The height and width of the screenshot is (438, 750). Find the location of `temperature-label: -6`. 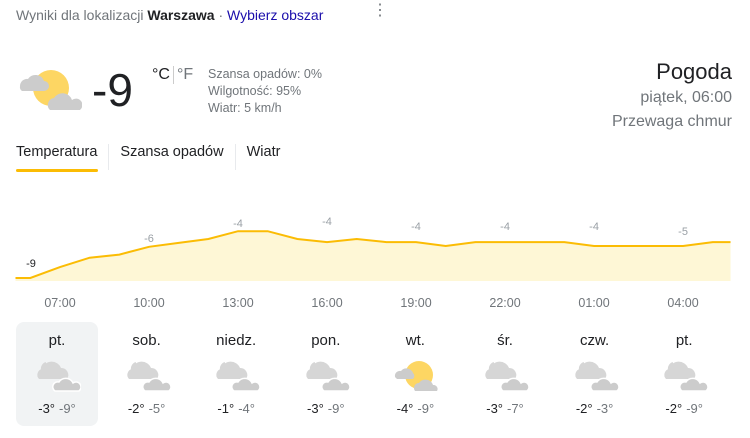

temperature-label: -6 is located at coordinates (149, 239).